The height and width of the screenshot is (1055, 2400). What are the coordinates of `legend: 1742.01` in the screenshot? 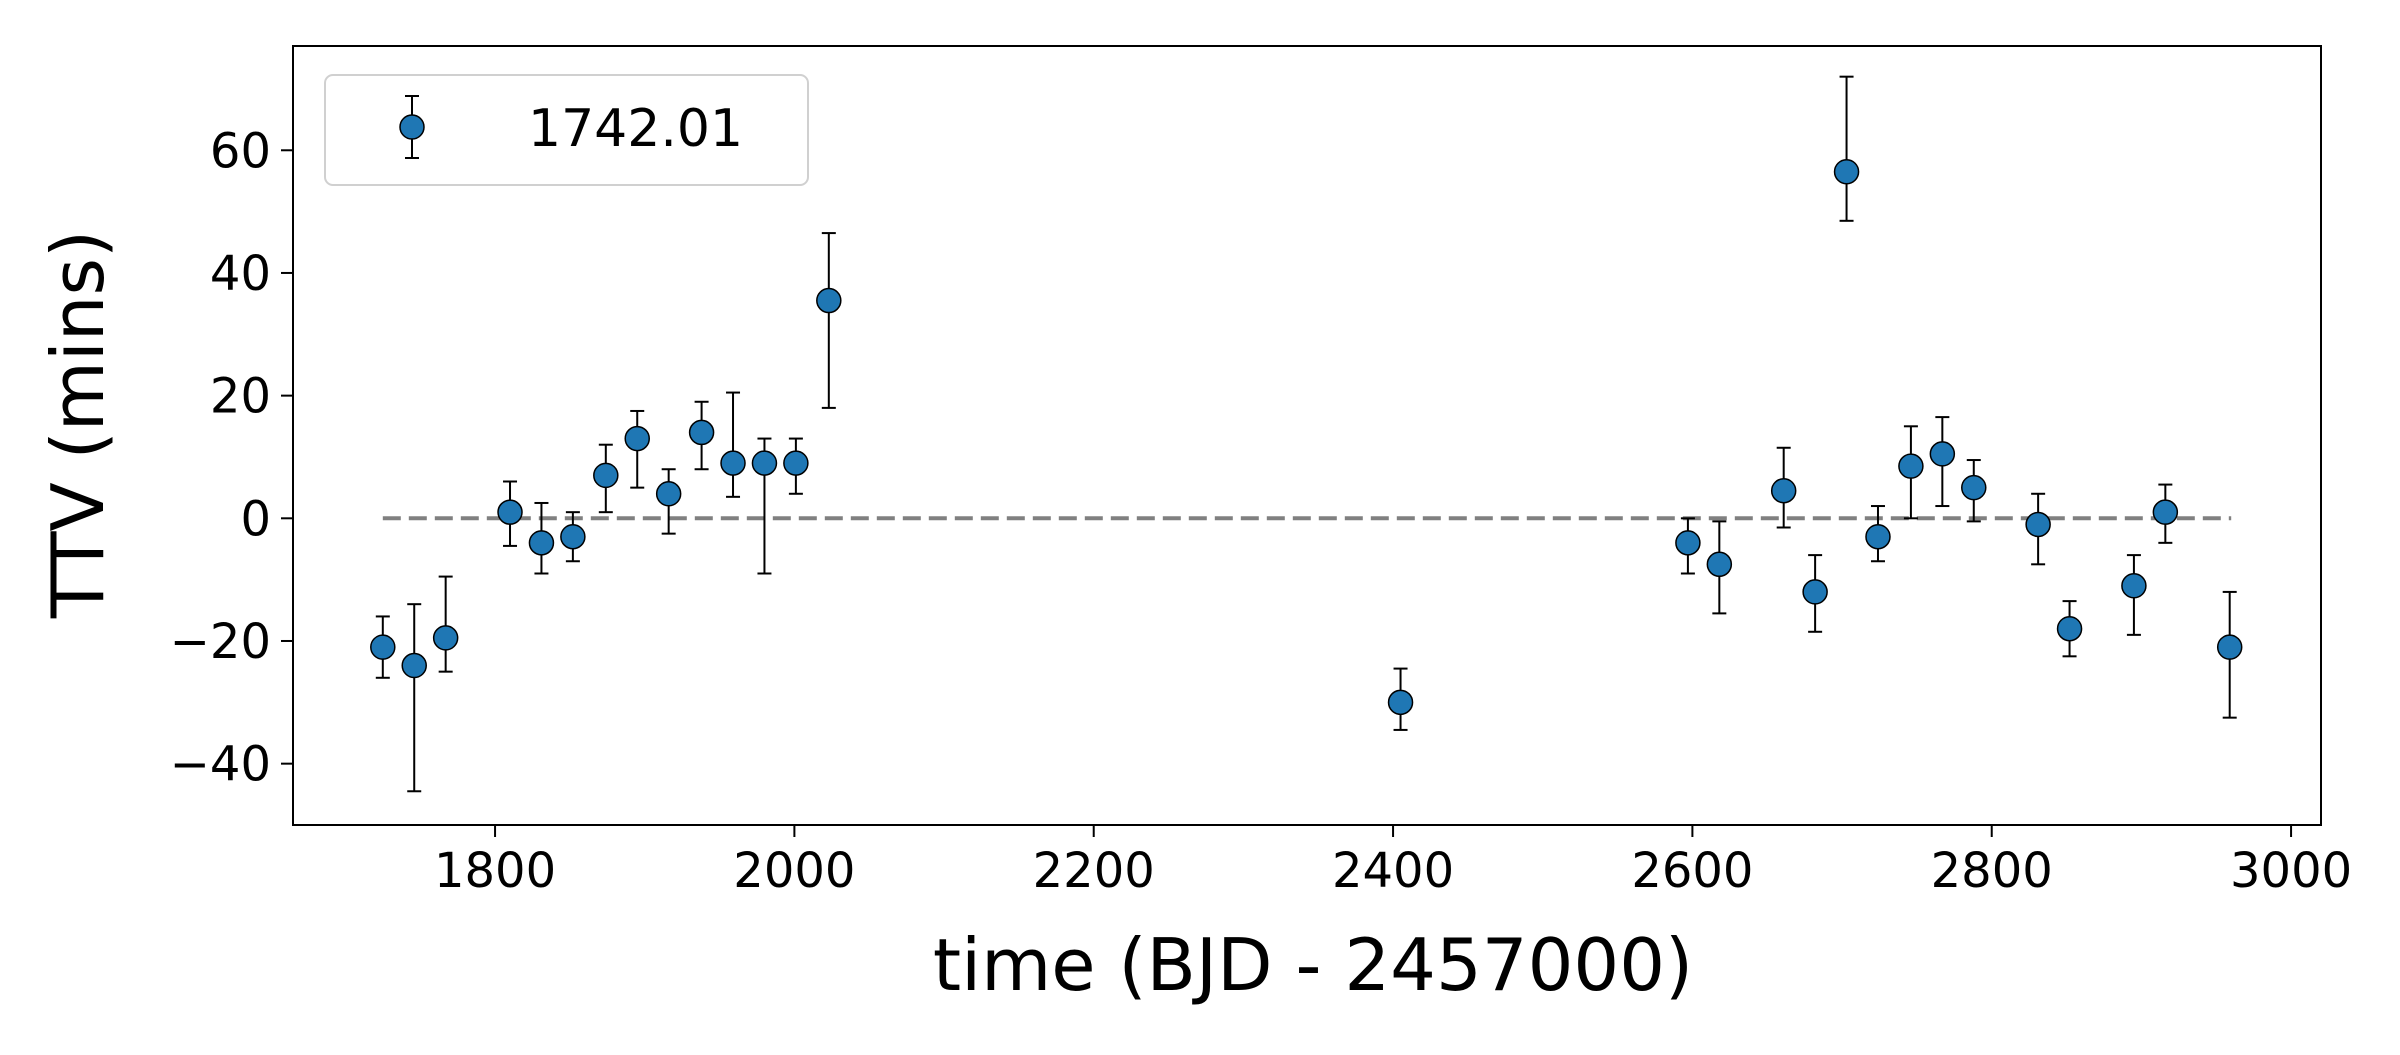 It's located at (566, 130).